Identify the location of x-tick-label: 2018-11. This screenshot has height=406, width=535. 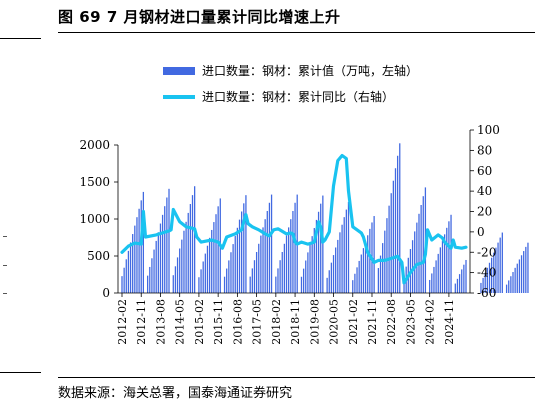
(295, 322).